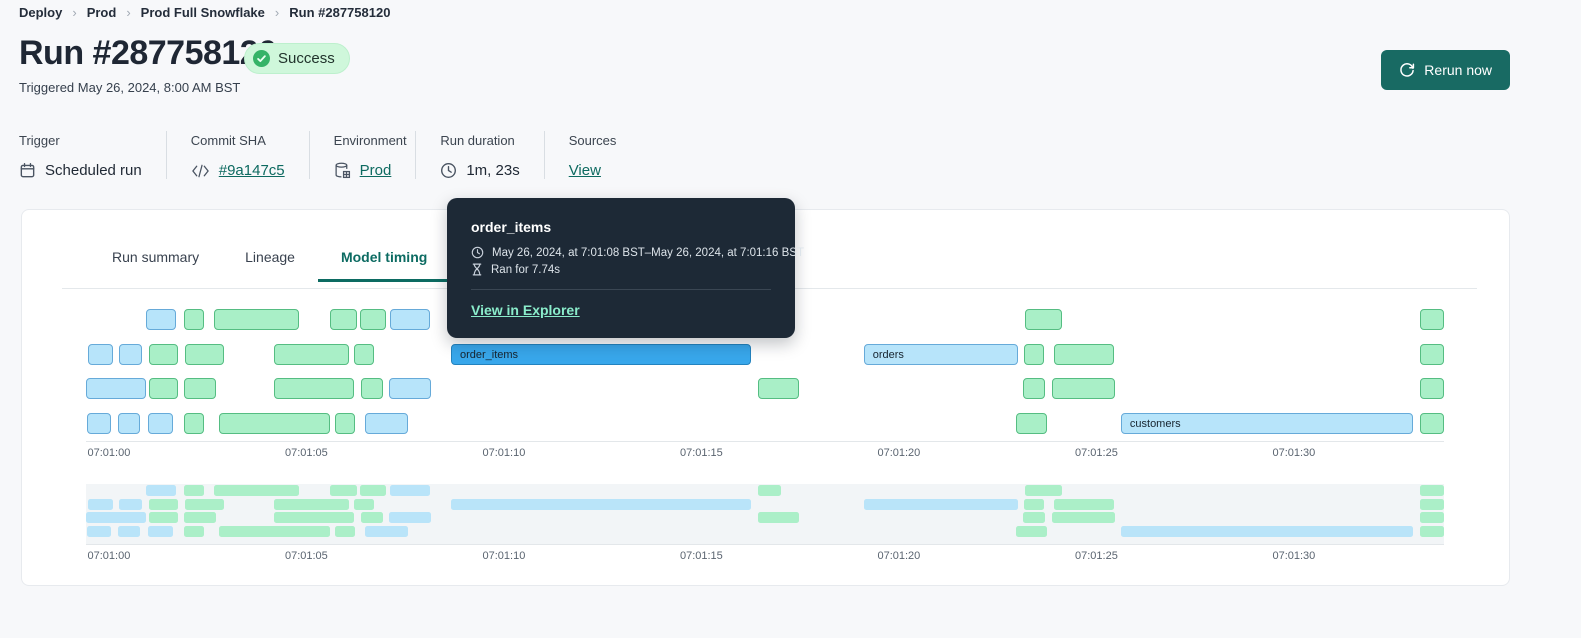  Describe the element at coordinates (525, 310) in the screenshot. I see `view-in-explorer-link: View in Explorer` at that location.